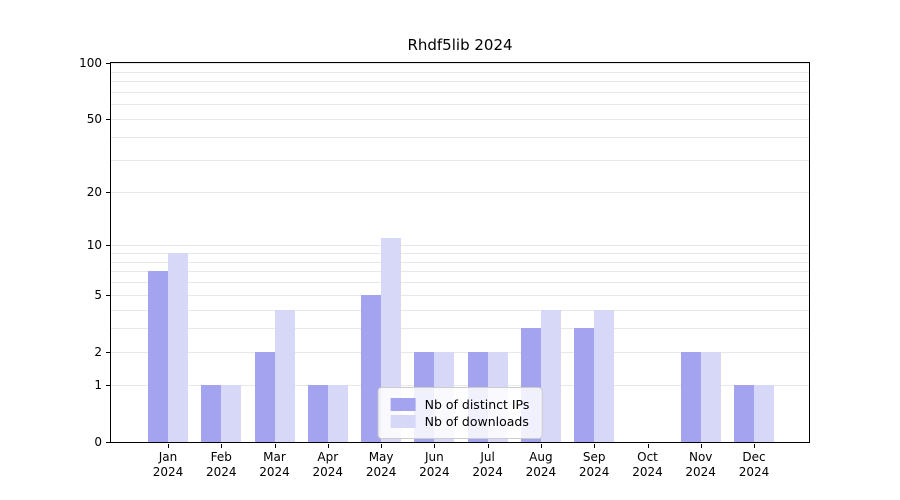 Image resolution: width=900 pixels, height=500 pixels. I want to click on x-tick-label: Apr 2024, so click(328, 464).